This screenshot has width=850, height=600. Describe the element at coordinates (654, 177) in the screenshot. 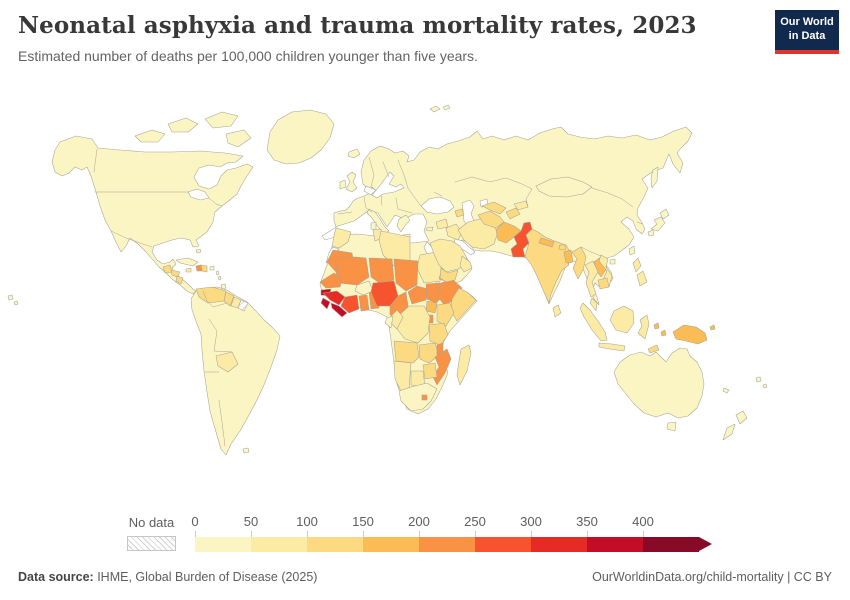

I see `region-sakhalin` at that location.